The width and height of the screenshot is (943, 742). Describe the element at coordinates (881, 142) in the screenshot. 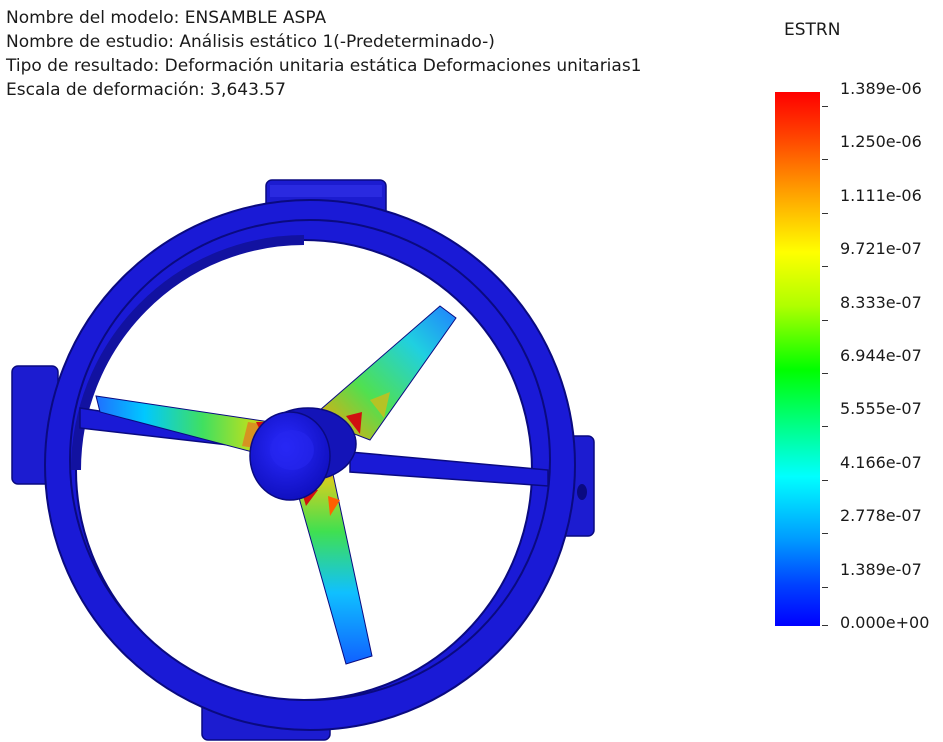

I see `legend-label: 1.250e-06` at that location.